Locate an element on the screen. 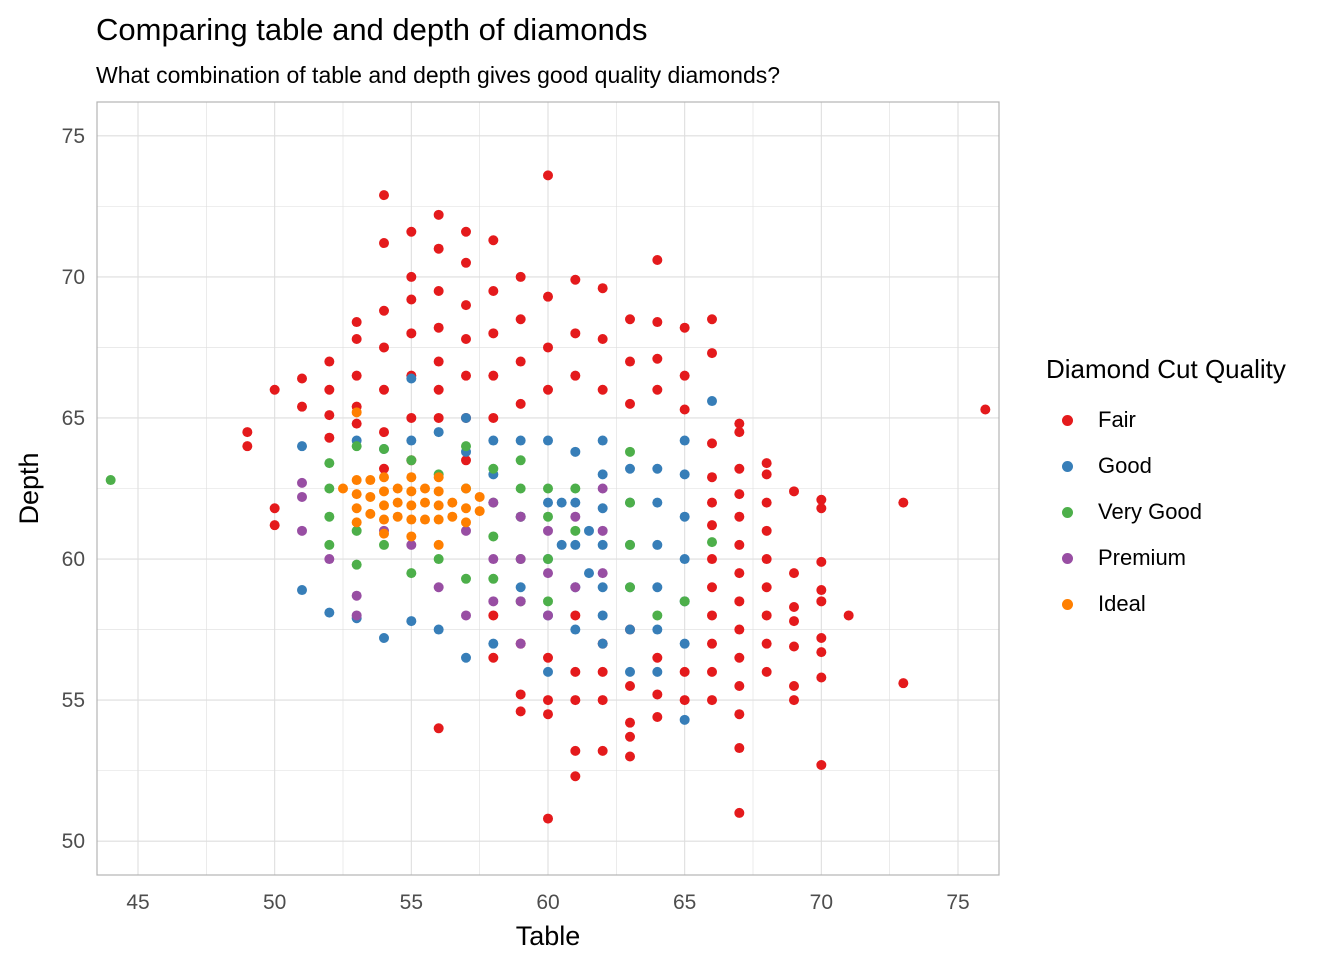 The height and width of the screenshot is (960, 1344). legend-item: Fair is located at coordinates (1166, 420).